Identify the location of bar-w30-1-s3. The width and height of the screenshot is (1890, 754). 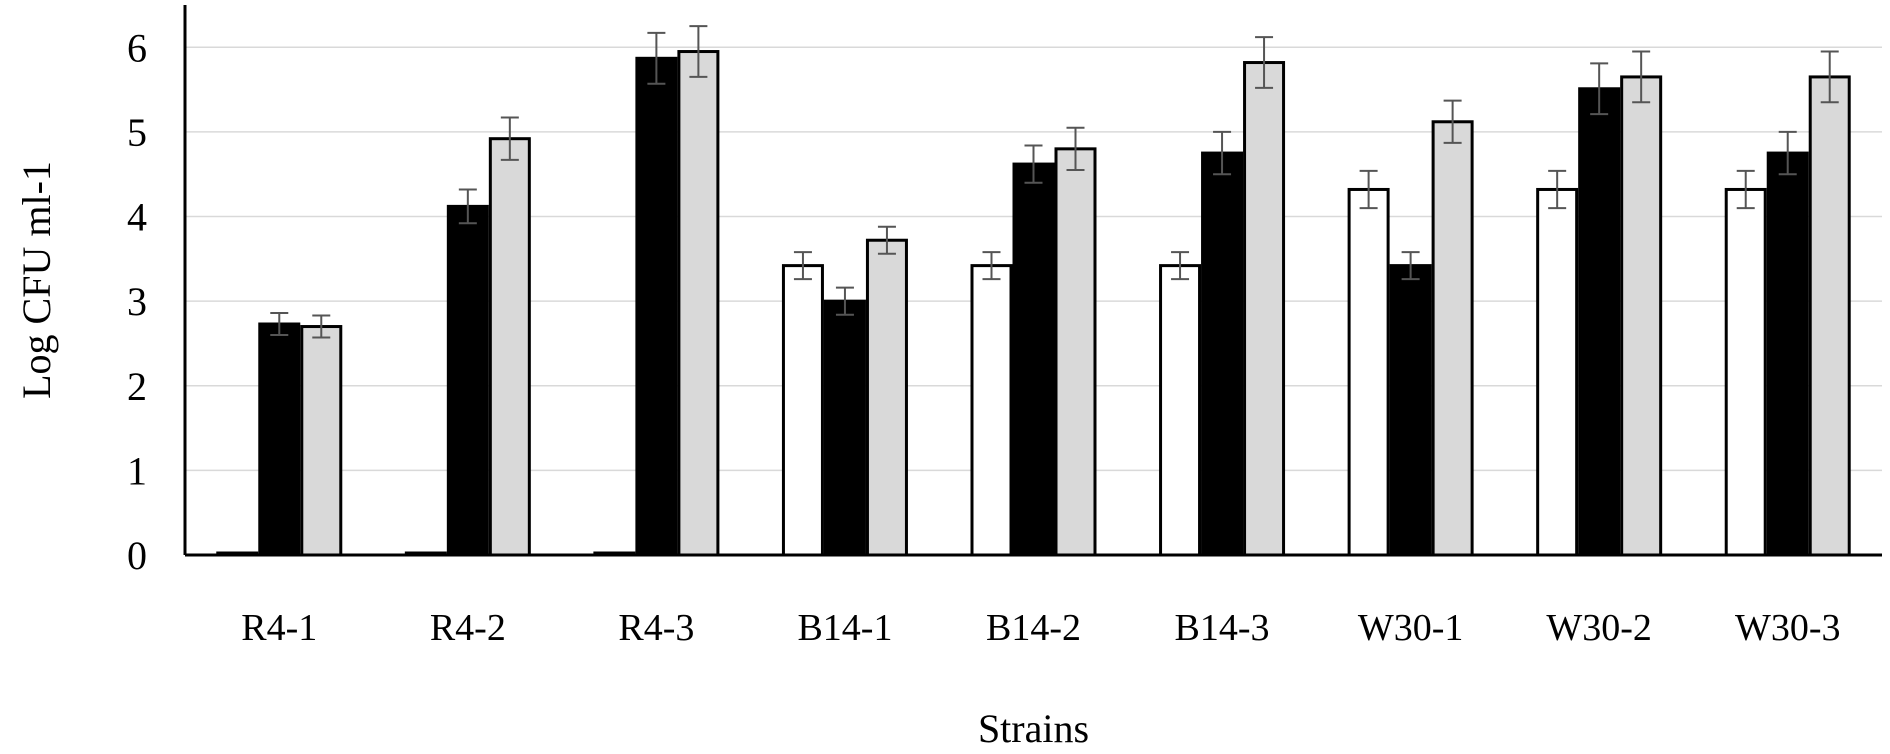
(1452, 338).